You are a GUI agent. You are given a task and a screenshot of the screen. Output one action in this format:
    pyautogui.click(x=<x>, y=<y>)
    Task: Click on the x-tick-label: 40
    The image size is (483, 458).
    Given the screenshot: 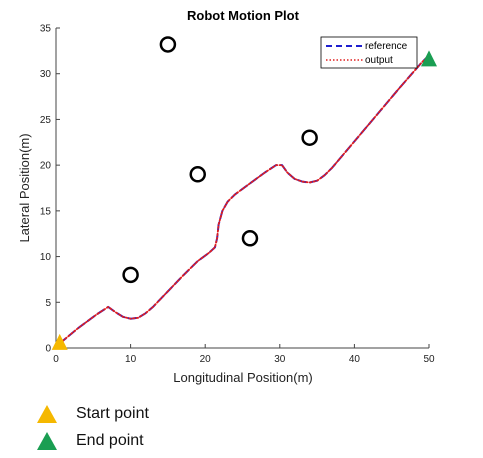 What is the action you would take?
    pyautogui.click(x=355, y=359)
    